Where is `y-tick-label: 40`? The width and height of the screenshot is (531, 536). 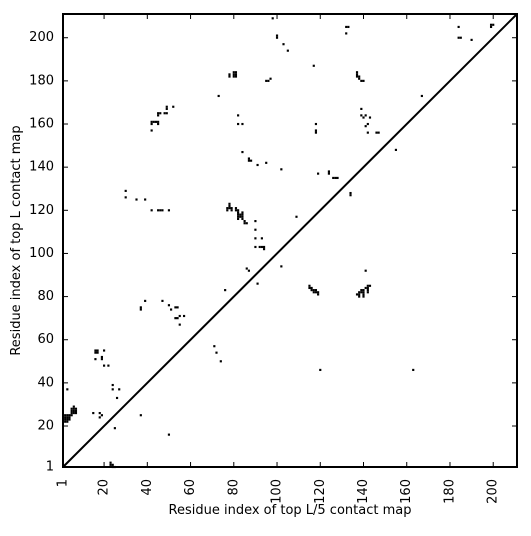
y-tick-label: 40 is located at coordinates (45, 382).